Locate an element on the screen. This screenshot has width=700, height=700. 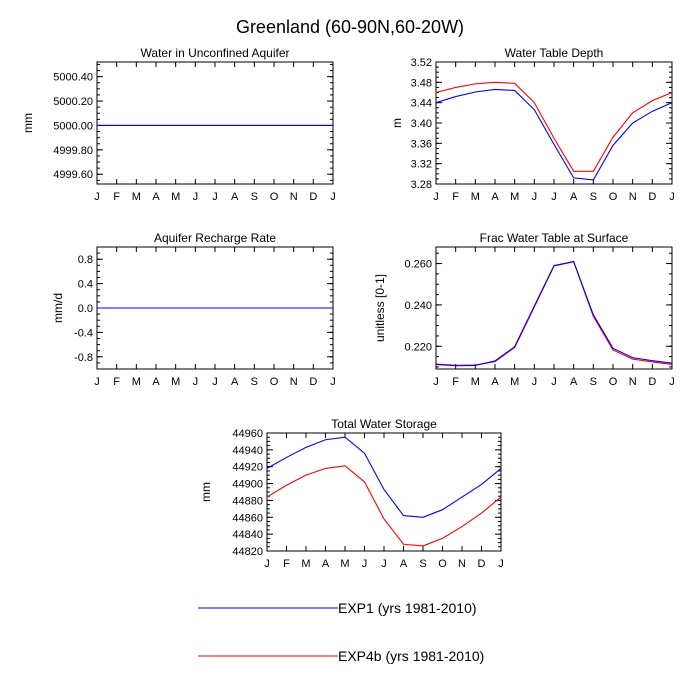
y-tick-label: 44940 is located at coordinates (247, 451).